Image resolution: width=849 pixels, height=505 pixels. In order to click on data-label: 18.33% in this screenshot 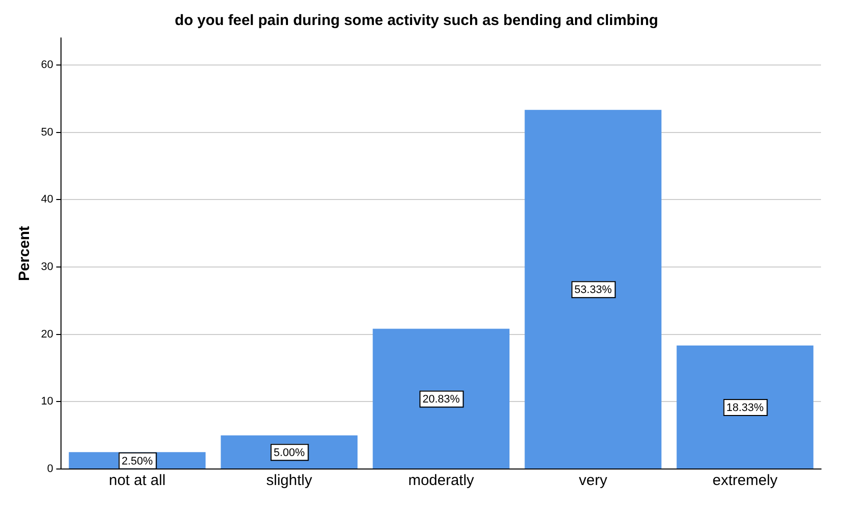, I will do `click(745, 408)`.